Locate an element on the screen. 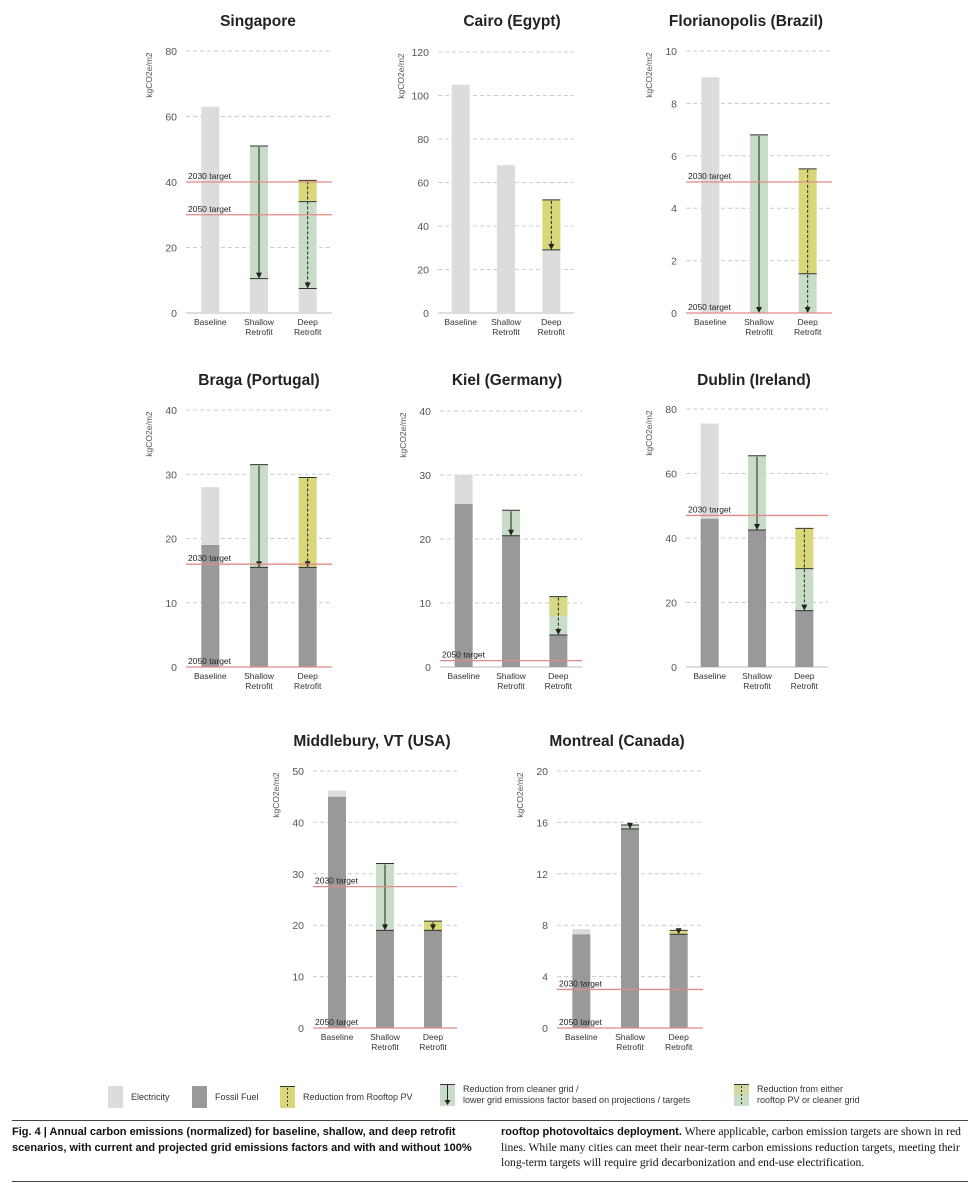 Image resolution: width=979 pixels, height=1185 pixels. y-tick-label: 100 is located at coordinates (420, 97).